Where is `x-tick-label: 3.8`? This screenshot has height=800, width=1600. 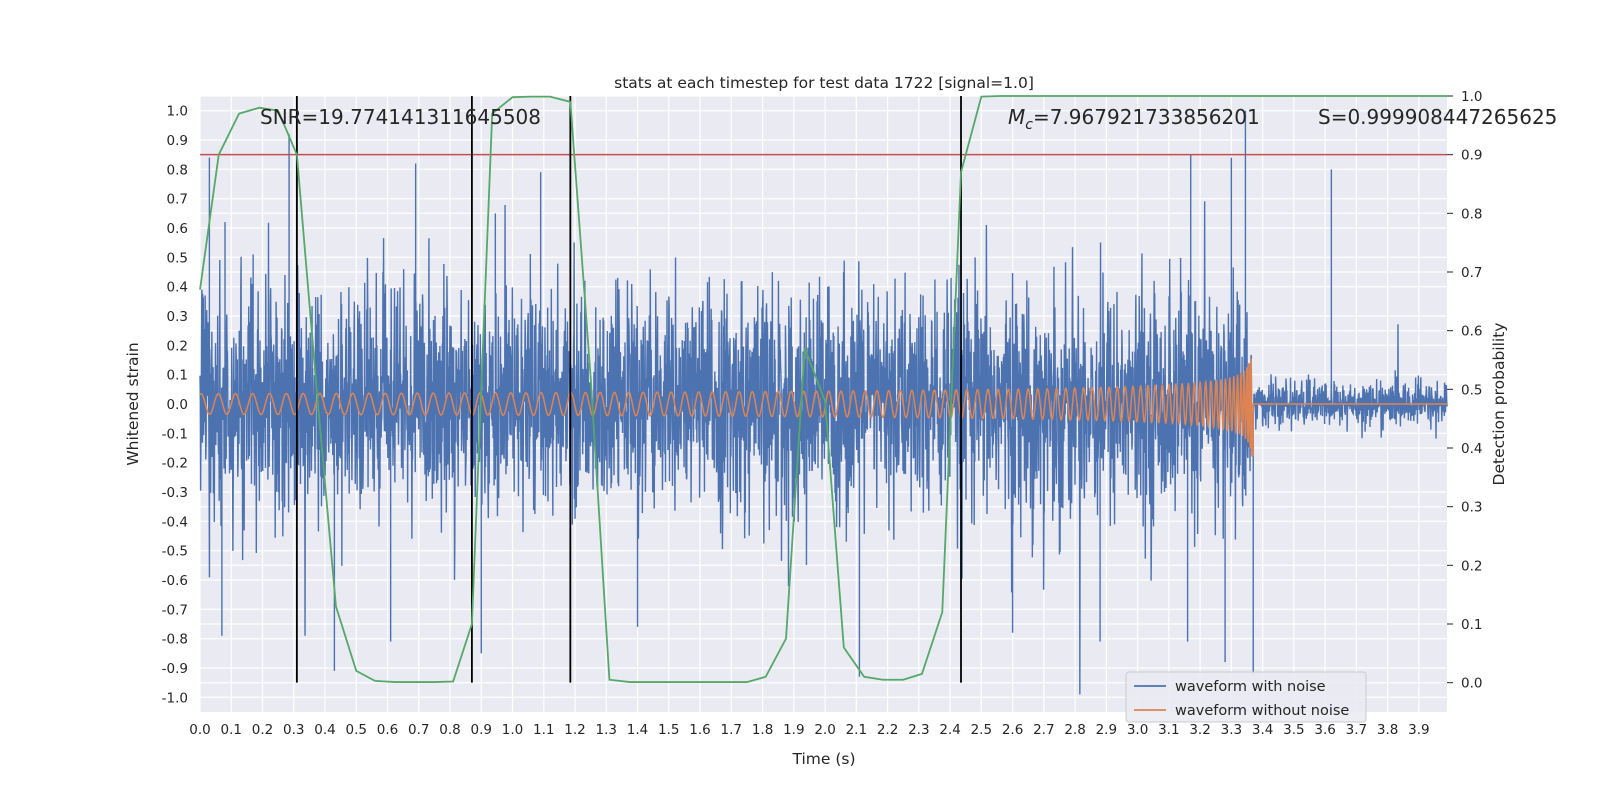
x-tick-label: 3.8 is located at coordinates (1387, 730).